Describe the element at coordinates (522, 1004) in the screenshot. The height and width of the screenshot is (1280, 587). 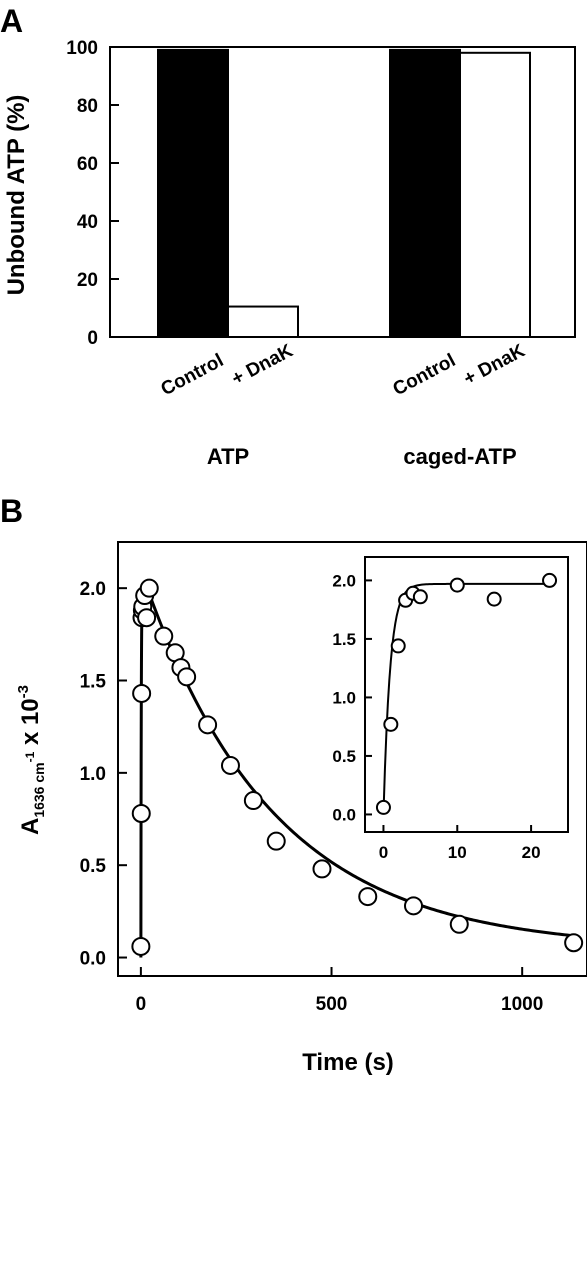
I see `scatter-x-tick-label: 1000` at that location.